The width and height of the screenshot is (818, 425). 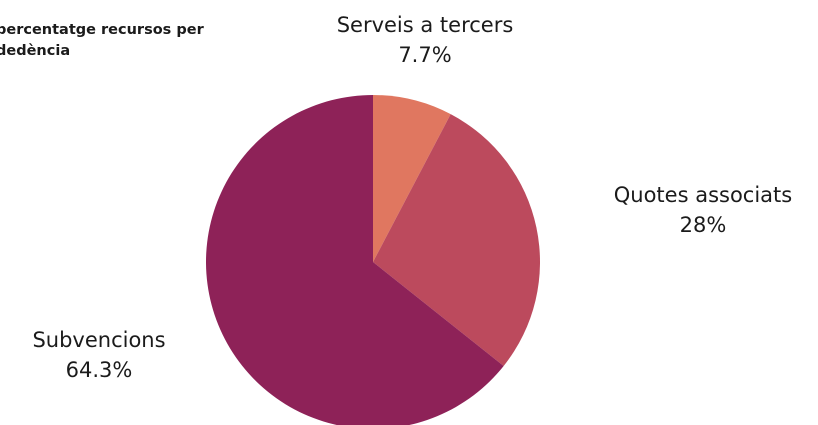 I want to click on slice-label-name: Subvencions, so click(x=99, y=340).